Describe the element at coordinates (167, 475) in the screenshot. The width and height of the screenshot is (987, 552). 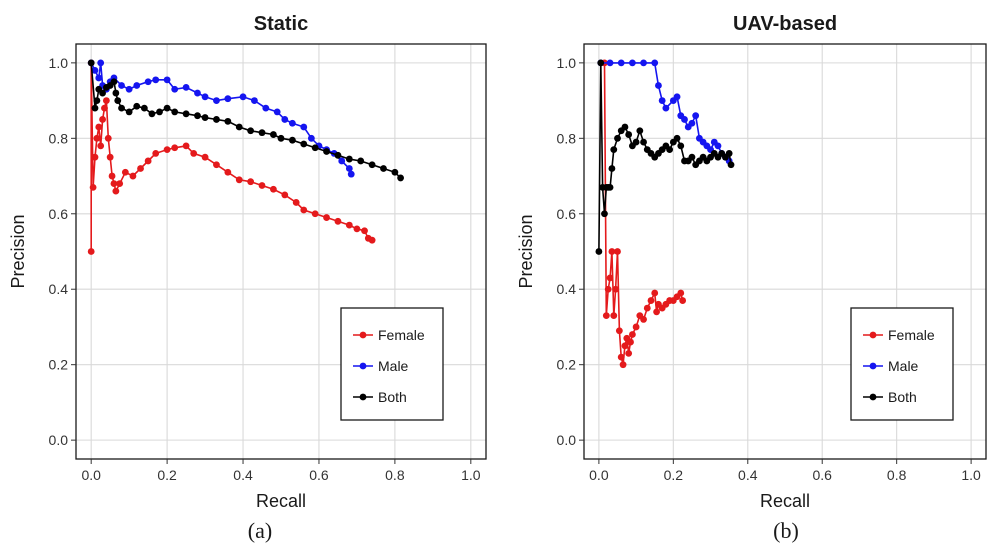
I see `x-tick-label: 0.2` at that location.